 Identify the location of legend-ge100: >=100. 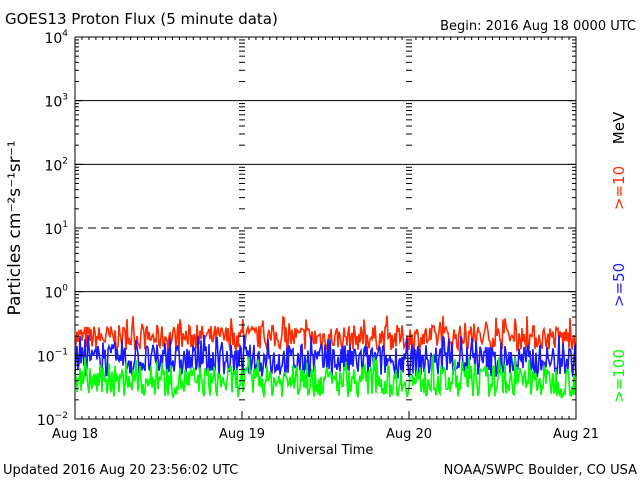
(619, 376).